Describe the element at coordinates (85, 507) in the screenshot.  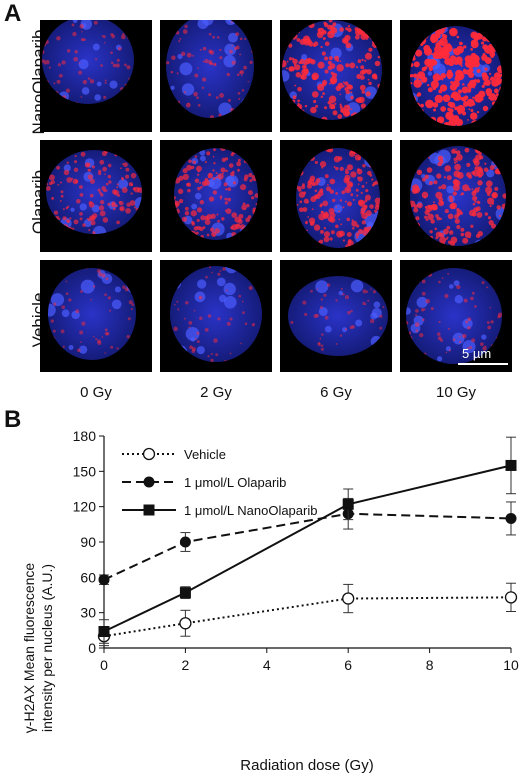
I see `y-tick-label: 120` at that location.